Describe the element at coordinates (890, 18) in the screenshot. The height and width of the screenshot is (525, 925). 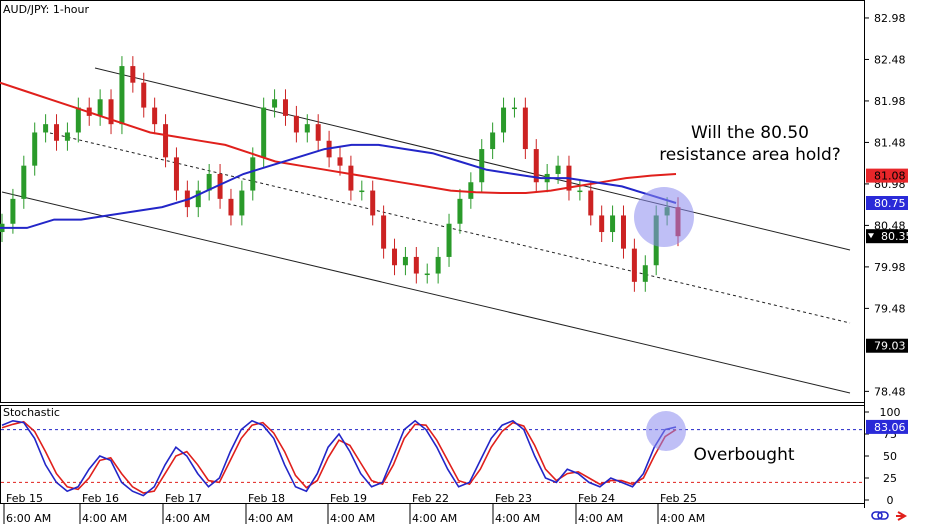
I see `y-tick-label: 82.98` at that location.